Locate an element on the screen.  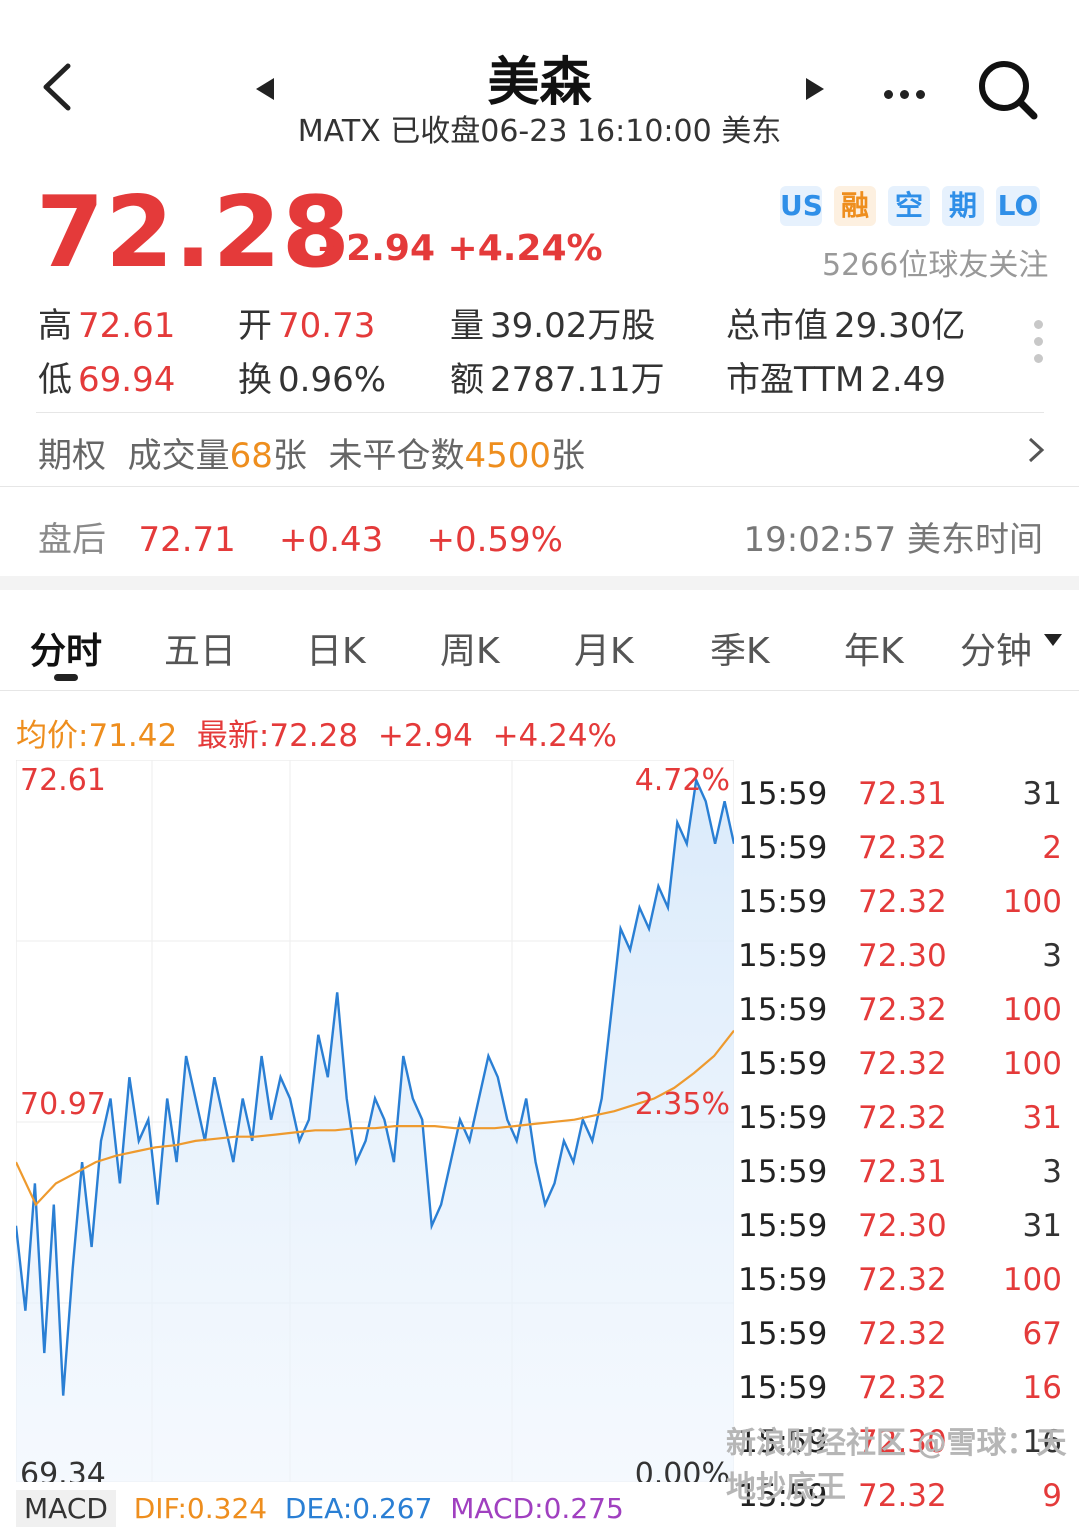
trade-quantity: 9 is located at coordinates (1052, 1496).